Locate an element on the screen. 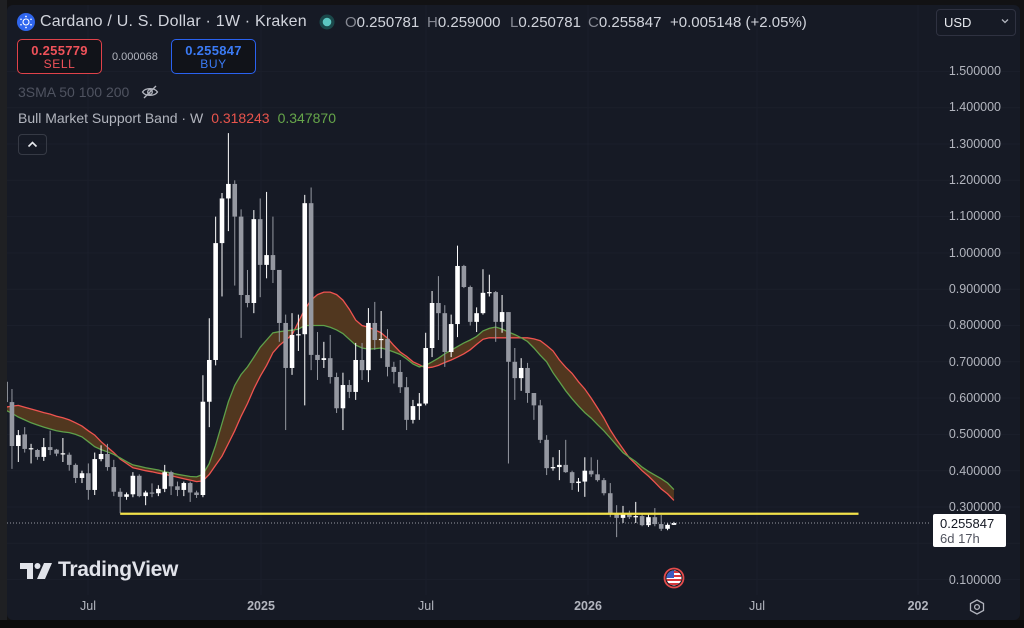  spread-value: 0.000068 is located at coordinates (135, 57).